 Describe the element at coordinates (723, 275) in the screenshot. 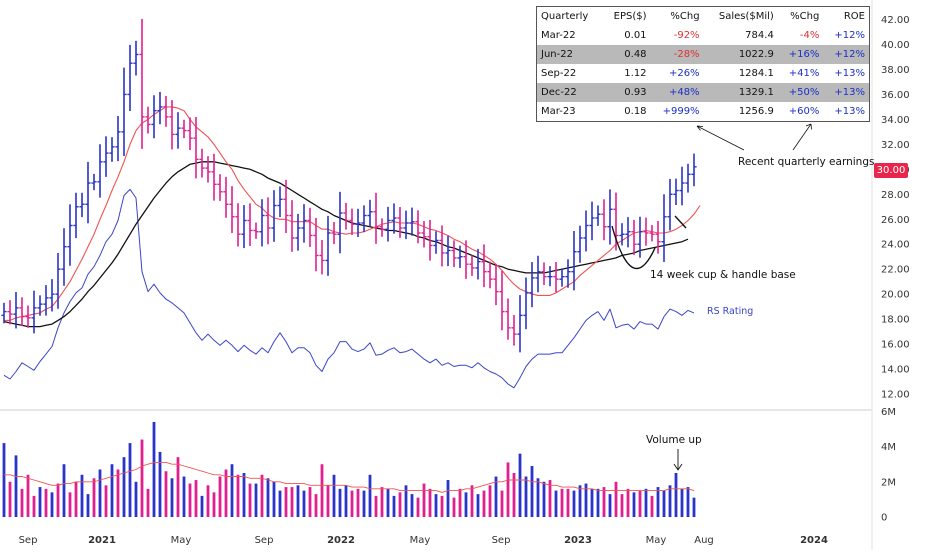

I see `cup-handle-label: 14 week cup & handle base` at that location.